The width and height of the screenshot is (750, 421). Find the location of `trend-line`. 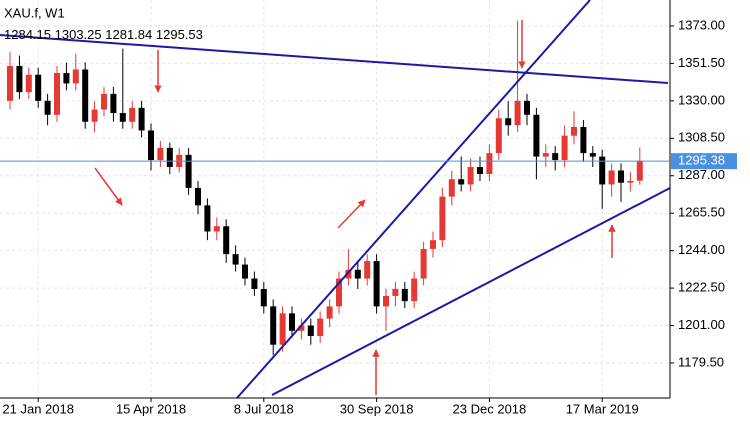

trend-line is located at coordinates (334, 59).